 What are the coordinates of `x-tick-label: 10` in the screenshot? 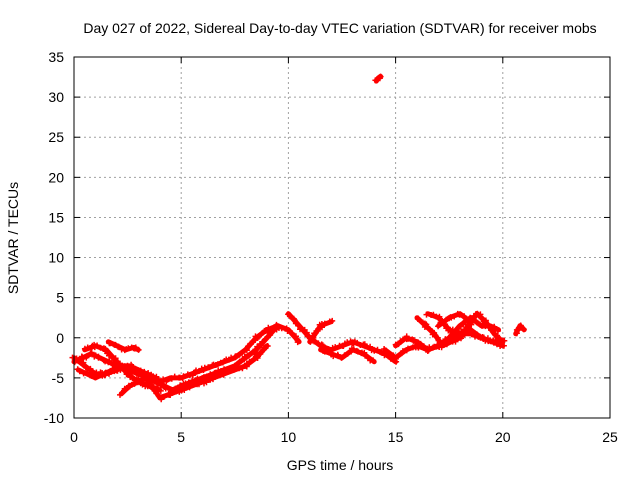 It's located at (289, 437).